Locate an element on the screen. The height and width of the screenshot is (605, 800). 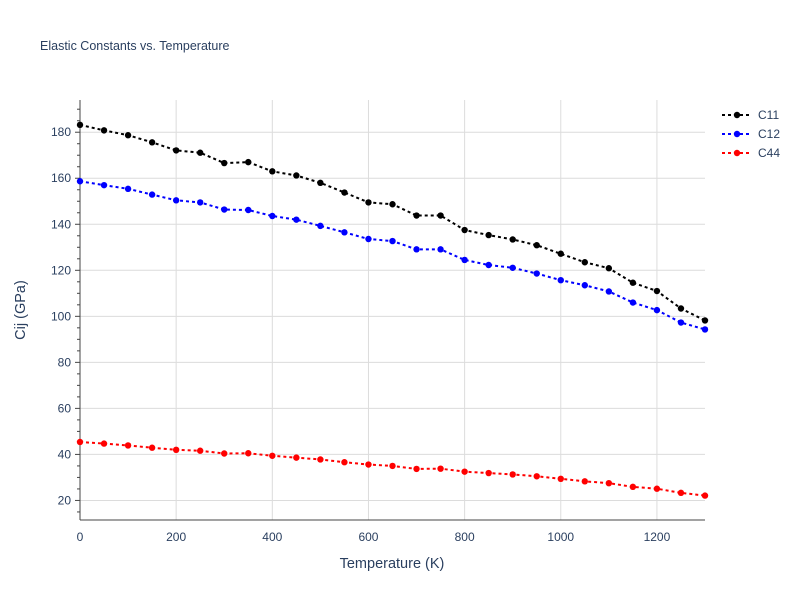
legend-marker is located at coordinates (737, 134).